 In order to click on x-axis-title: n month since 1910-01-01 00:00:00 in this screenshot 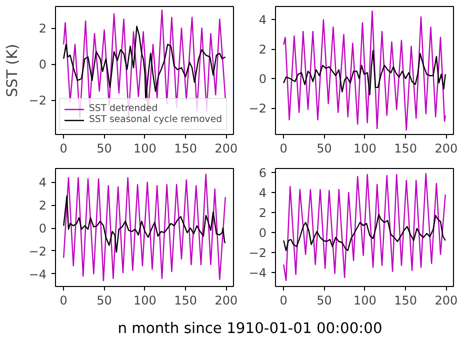, I will do `click(250, 329)`.